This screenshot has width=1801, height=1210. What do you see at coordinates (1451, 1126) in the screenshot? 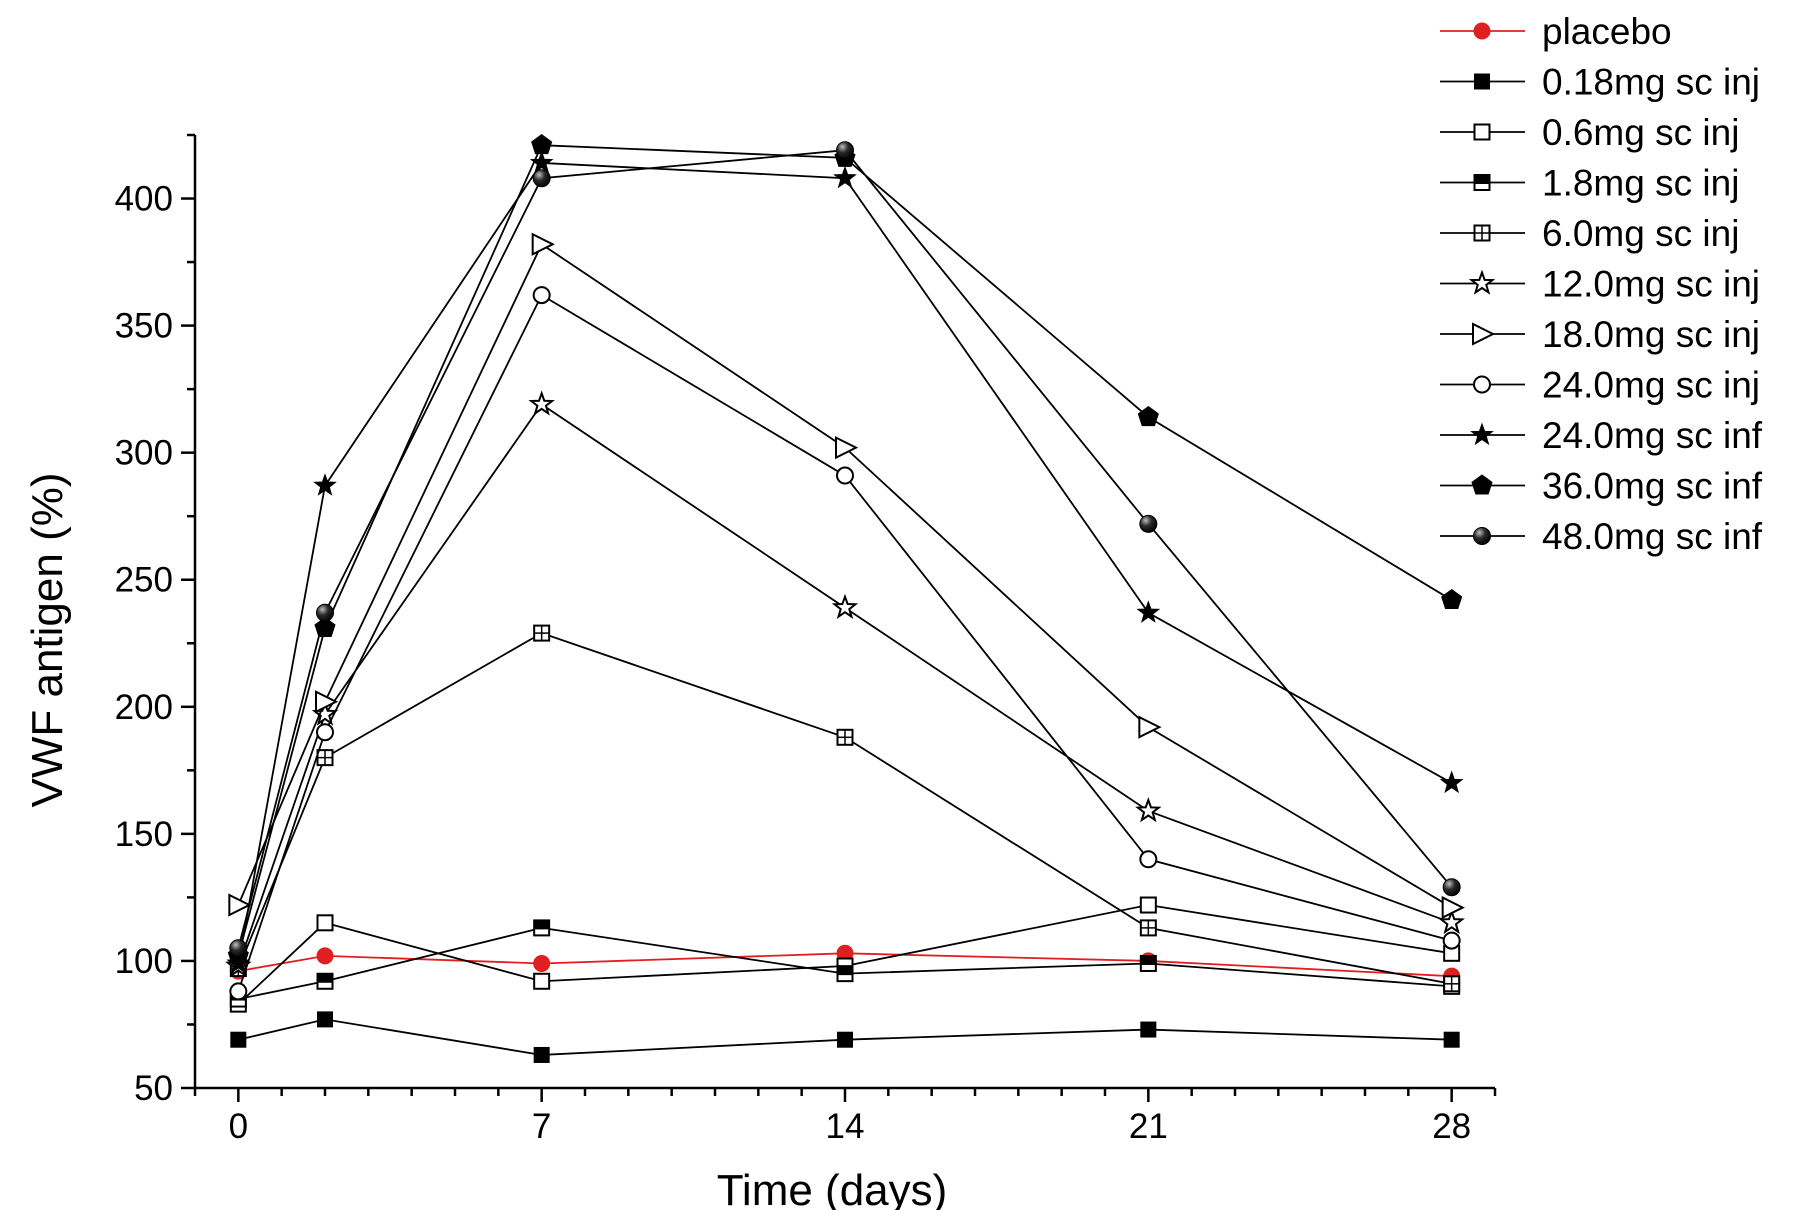
I see `x-tick-label: 28` at bounding box center [1451, 1126].